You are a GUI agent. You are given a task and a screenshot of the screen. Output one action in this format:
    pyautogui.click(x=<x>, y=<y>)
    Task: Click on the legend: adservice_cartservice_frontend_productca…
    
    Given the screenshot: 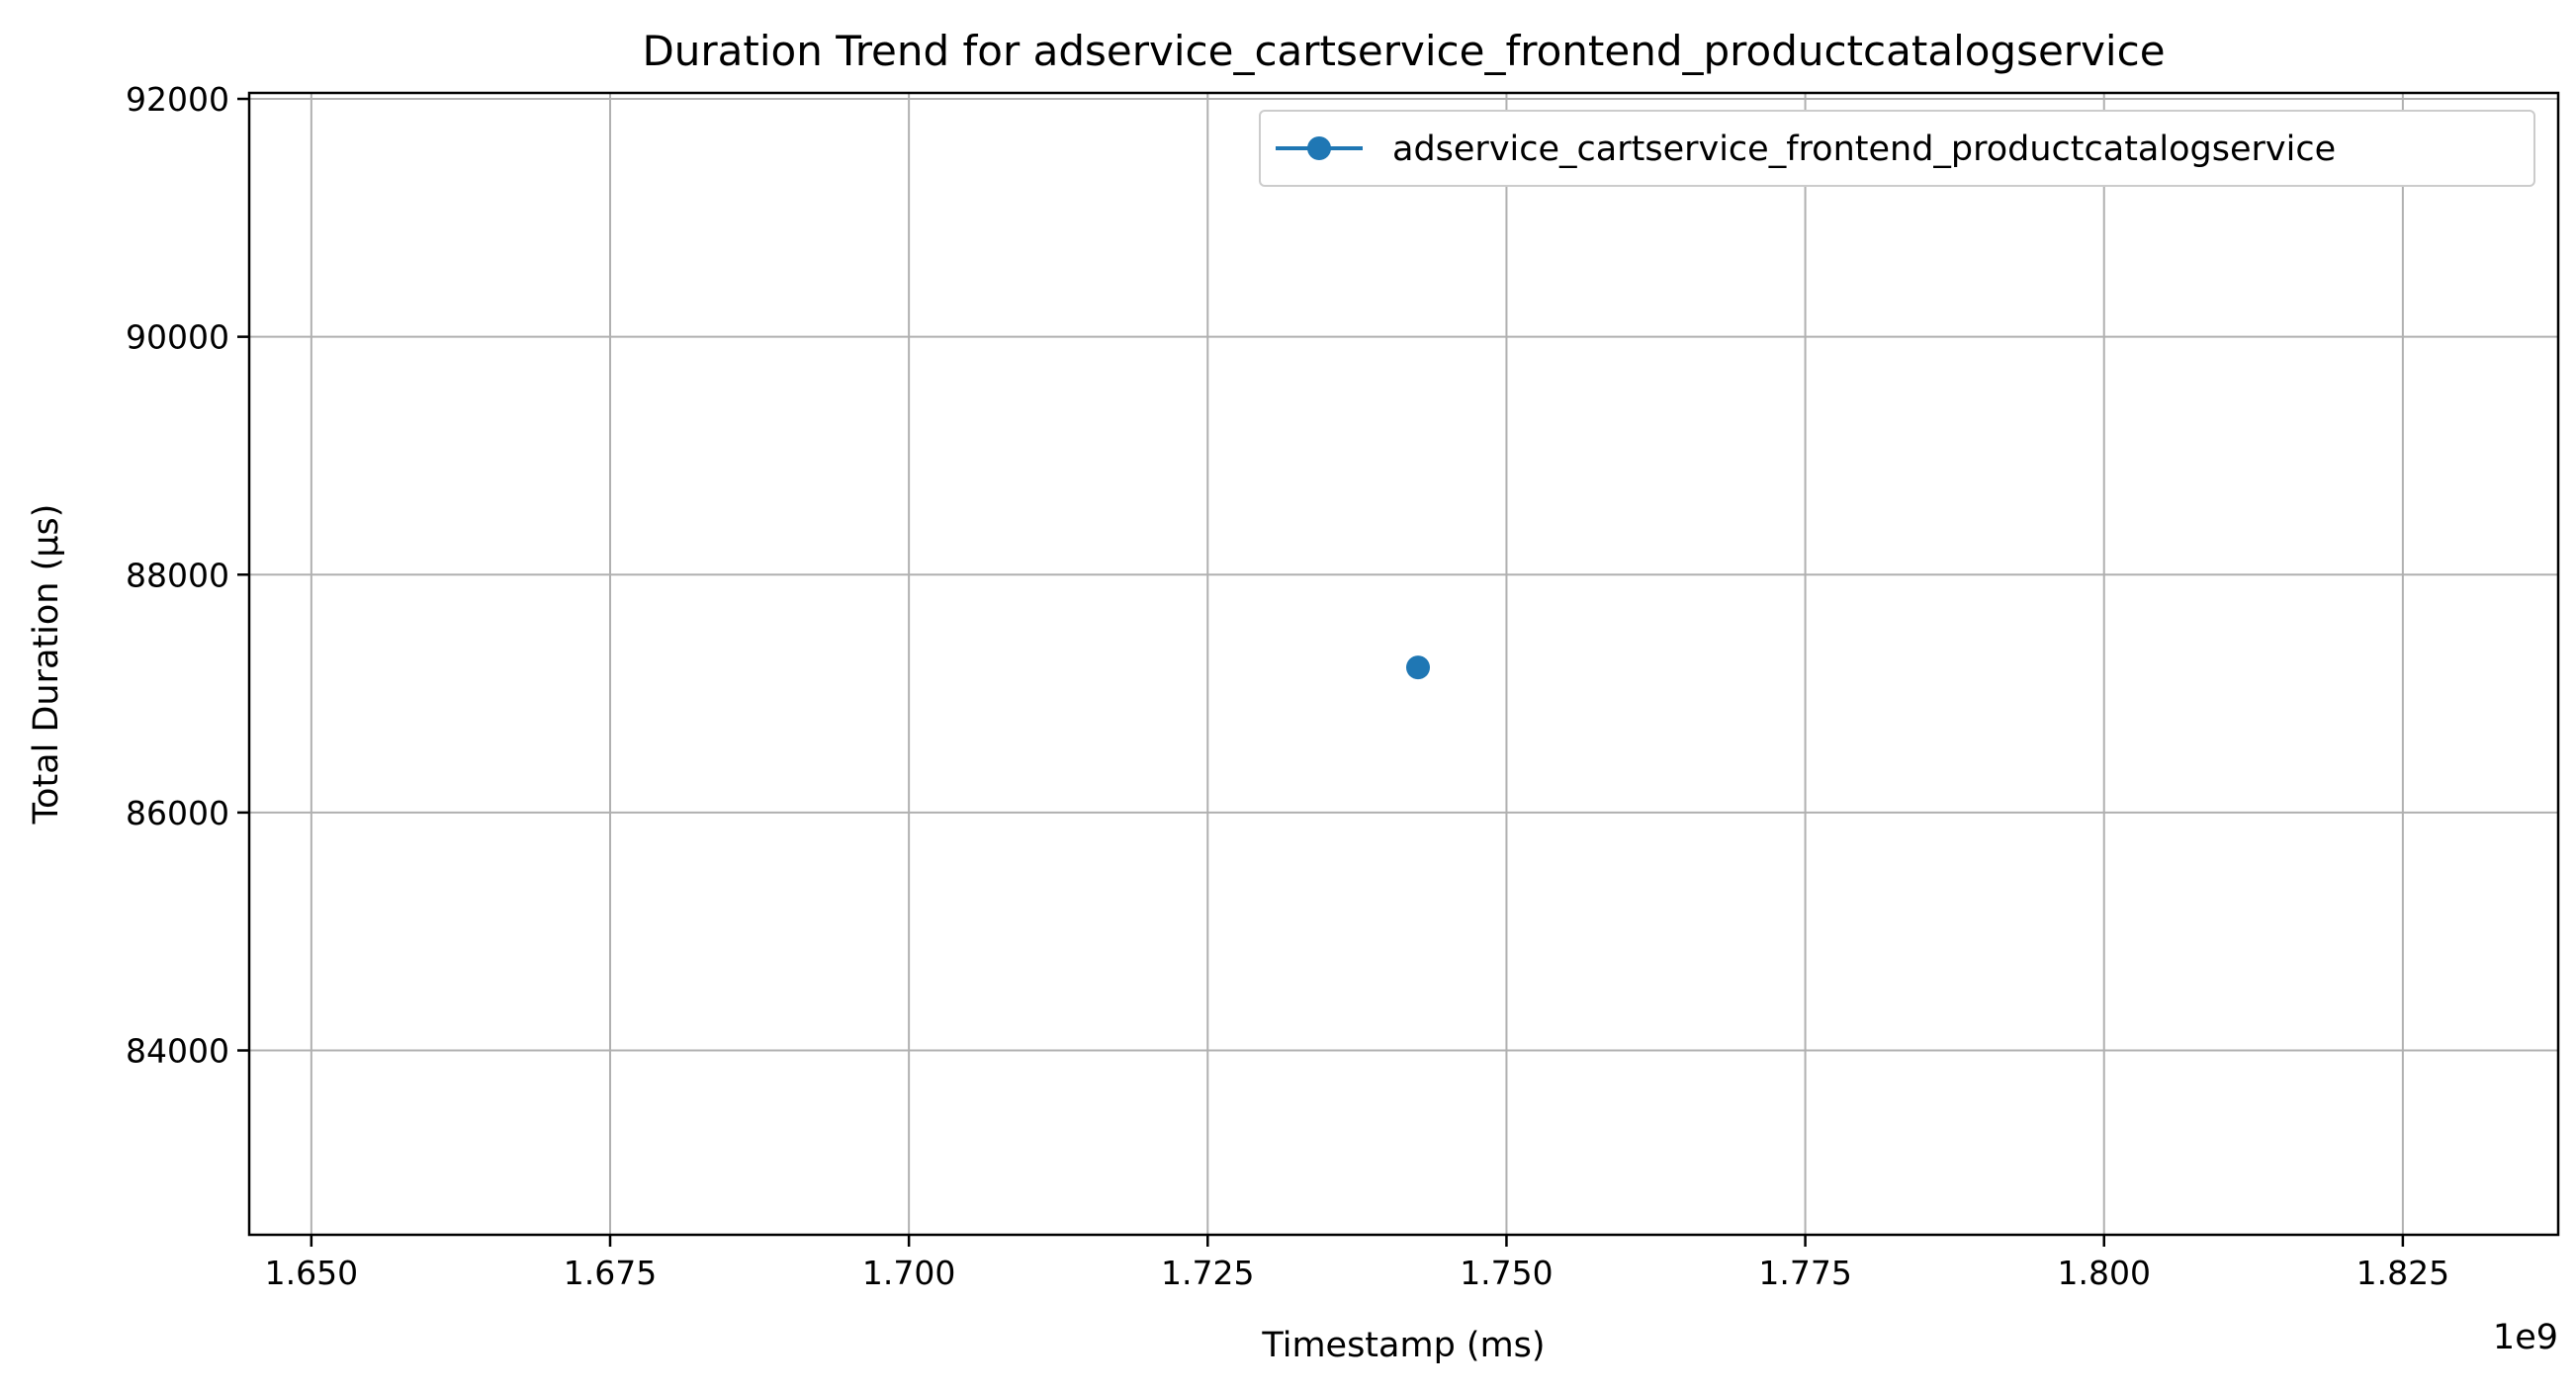 What is the action you would take?
    pyautogui.click(x=1897, y=148)
    